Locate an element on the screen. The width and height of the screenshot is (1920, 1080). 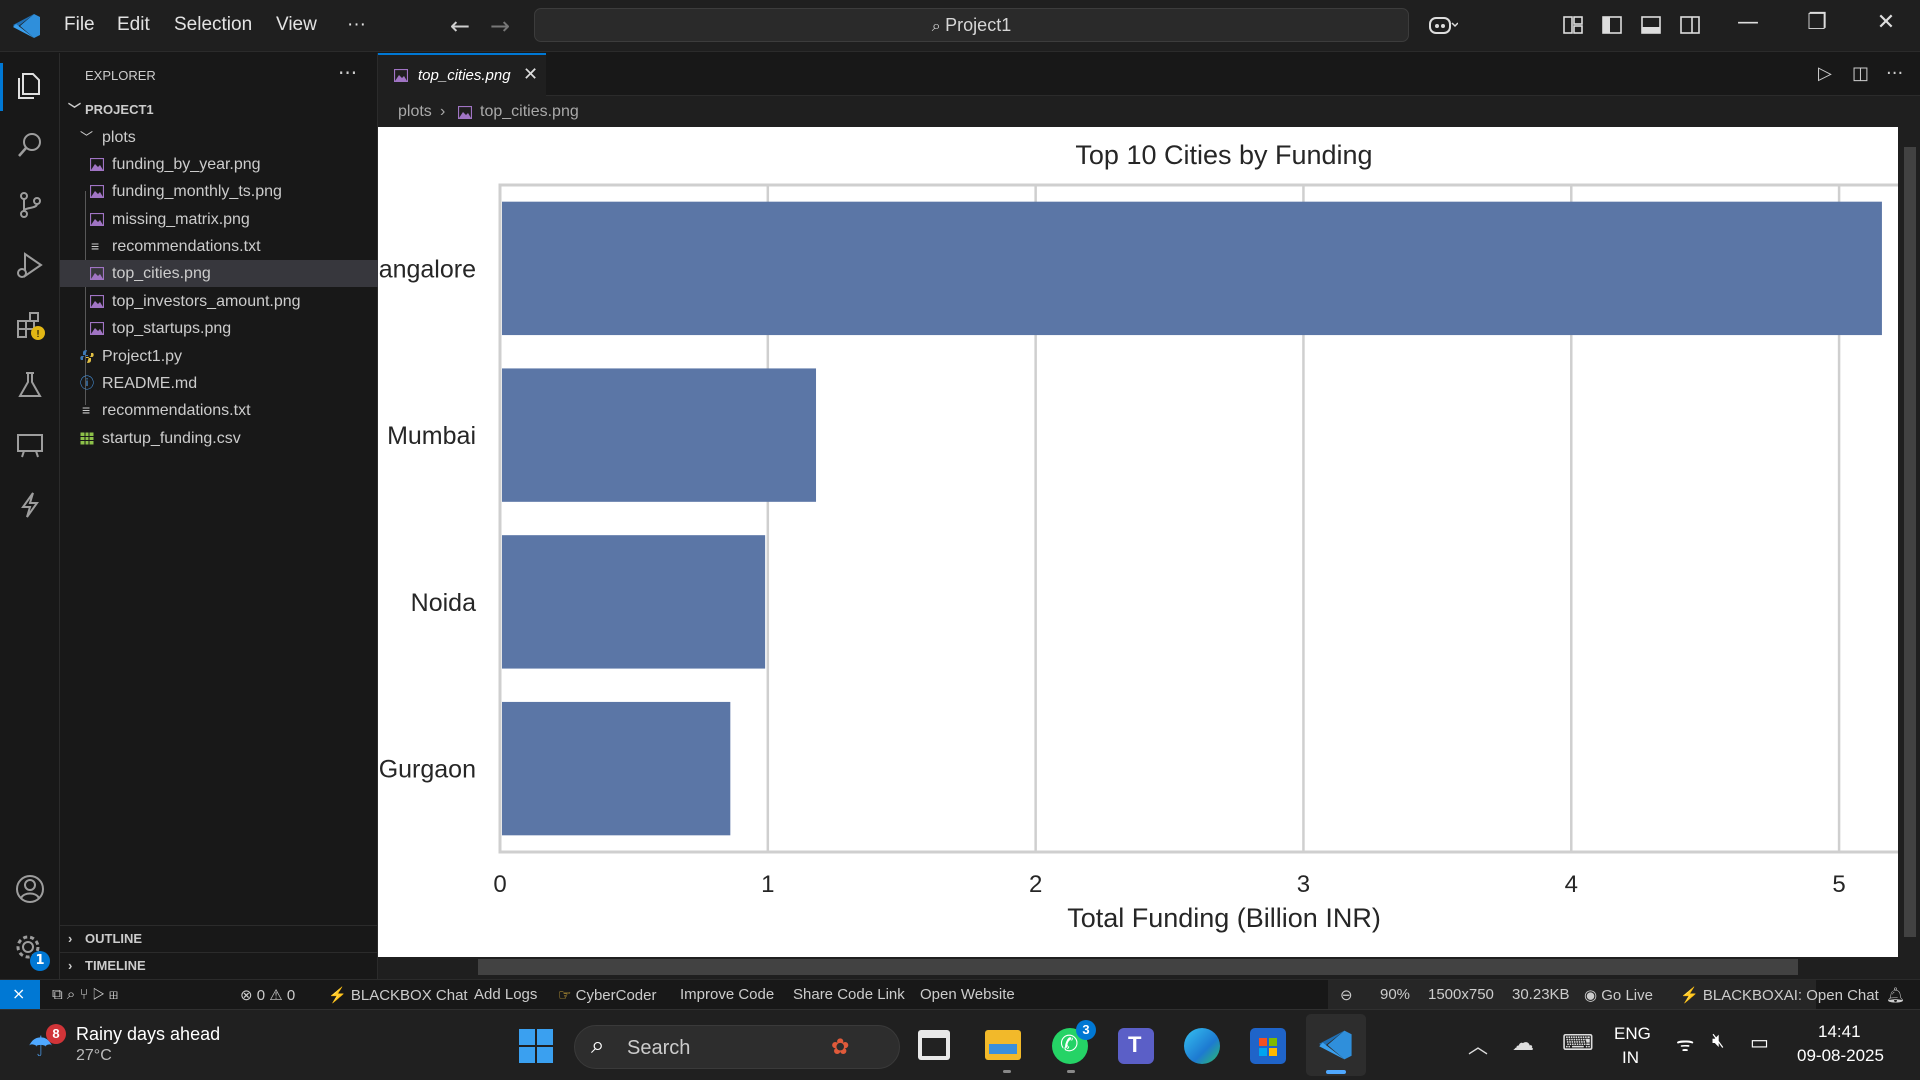
problems-indicator: ⊗ 0 ⚠ 0 is located at coordinates (268, 995).